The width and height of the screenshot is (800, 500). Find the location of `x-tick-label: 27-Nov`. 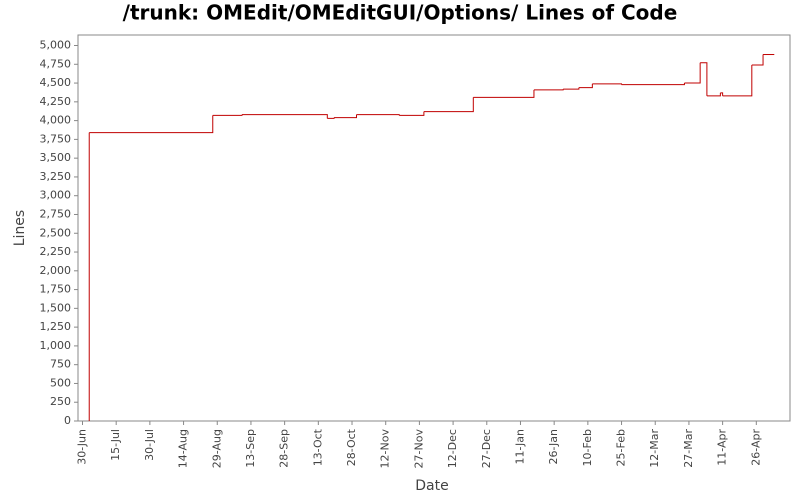

x-tick-label: 27-Nov is located at coordinates (418, 449).